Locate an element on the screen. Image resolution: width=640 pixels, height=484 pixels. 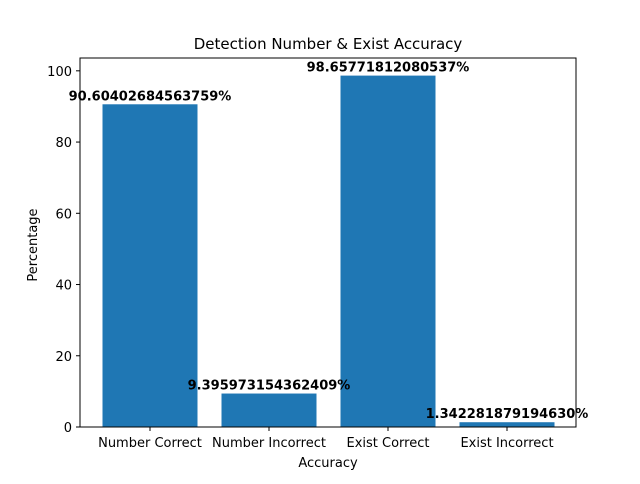
x-axis-label: Accuracy is located at coordinates (328, 463).